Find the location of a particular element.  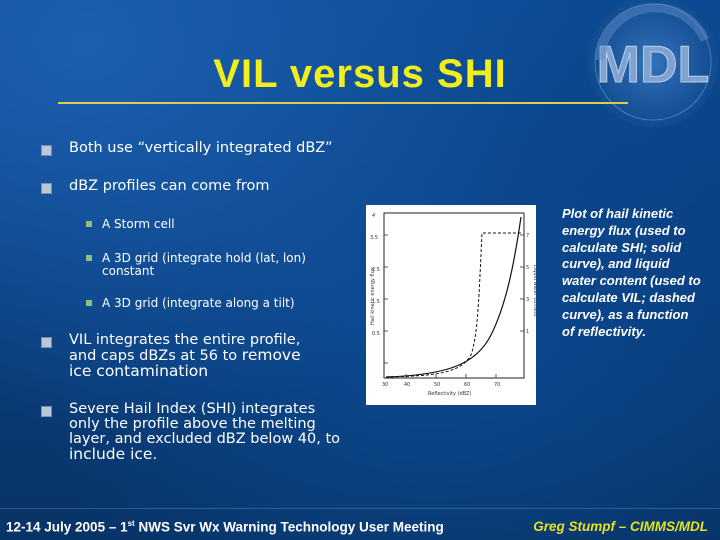

subbullet-text: A 3D grid (integrate along a tilt) is located at coordinates (198, 303).